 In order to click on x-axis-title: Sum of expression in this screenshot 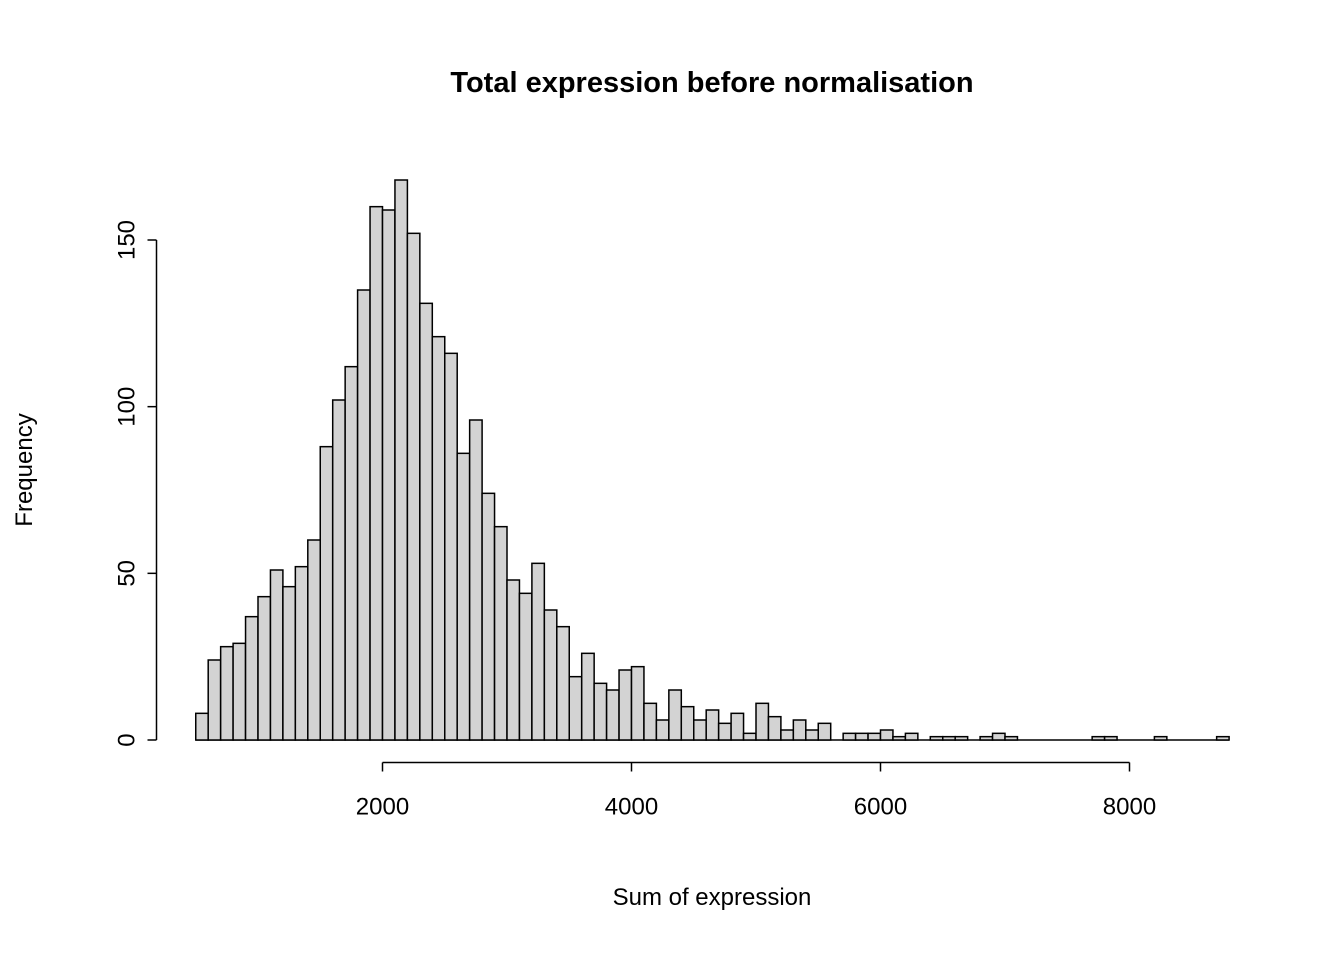, I will do `click(712, 897)`.